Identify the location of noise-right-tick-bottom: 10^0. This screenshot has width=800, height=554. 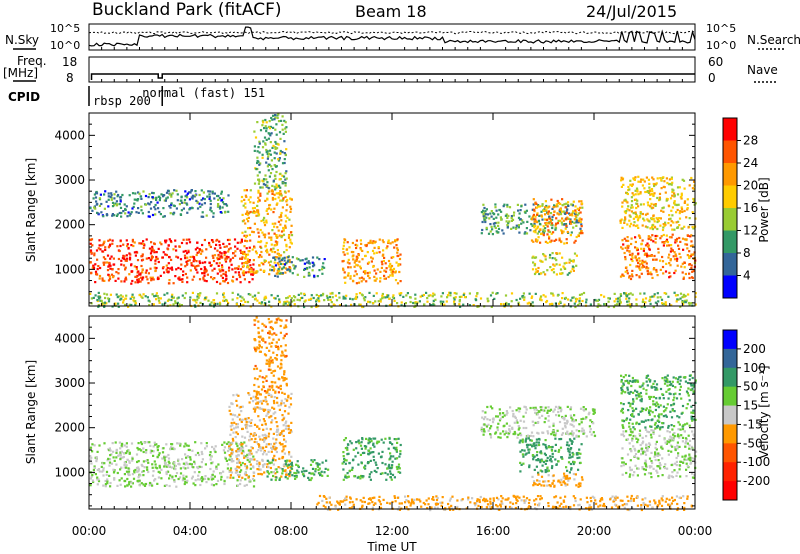
(721, 45).